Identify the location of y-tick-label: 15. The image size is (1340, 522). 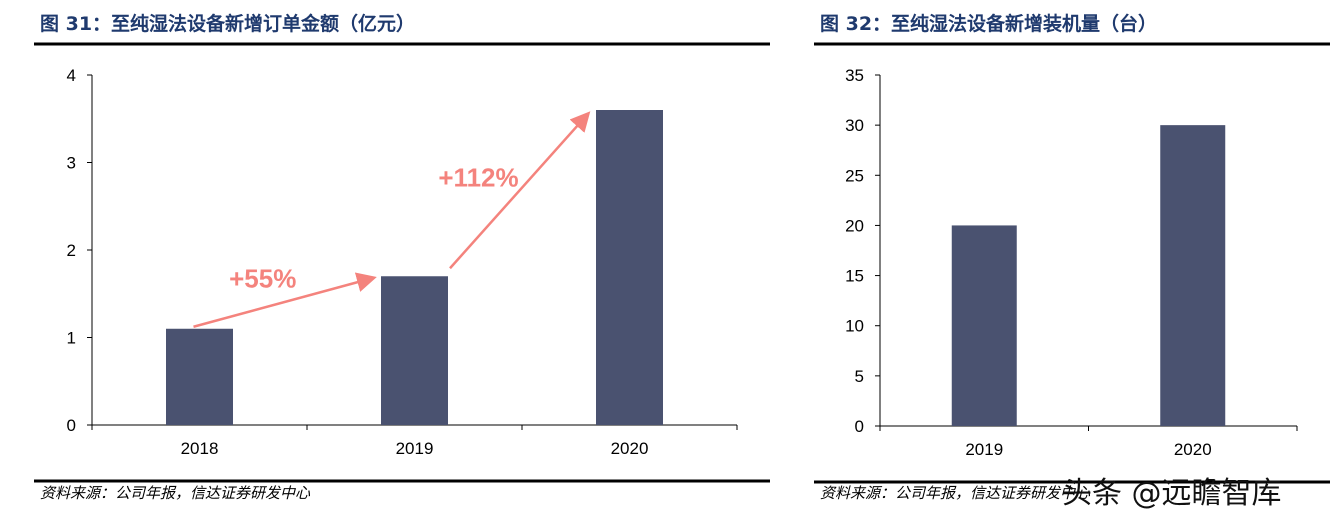
(854, 276).